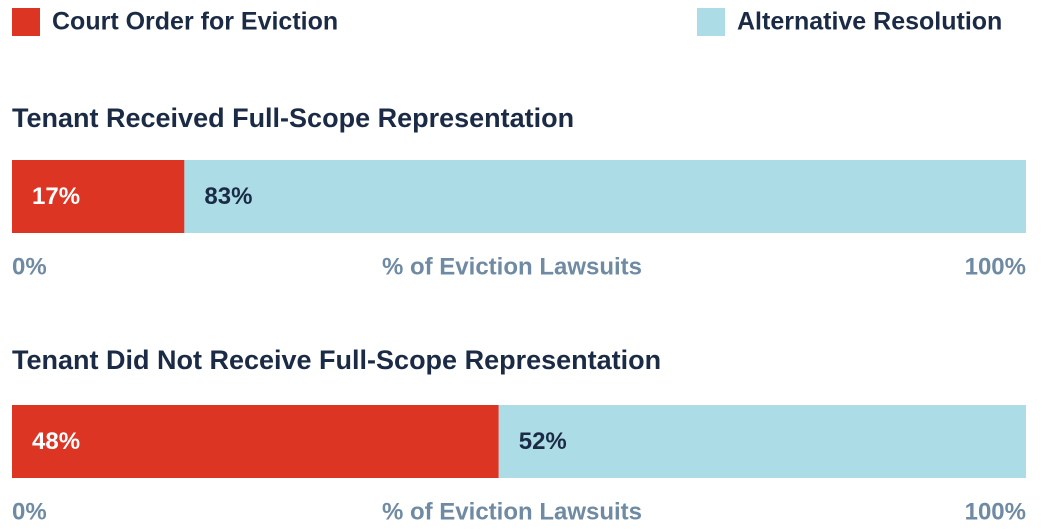 Image resolution: width=1042 pixels, height=532 pixels. I want to click on data-label: 17%, so click(56, 196).